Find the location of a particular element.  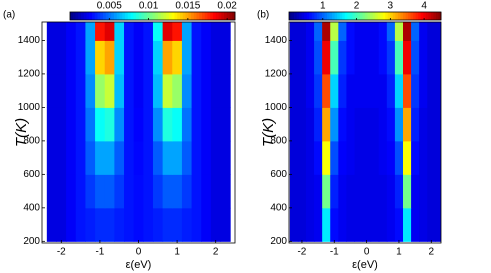

x-tick-label: 0 is located at coordinates (367, 252).